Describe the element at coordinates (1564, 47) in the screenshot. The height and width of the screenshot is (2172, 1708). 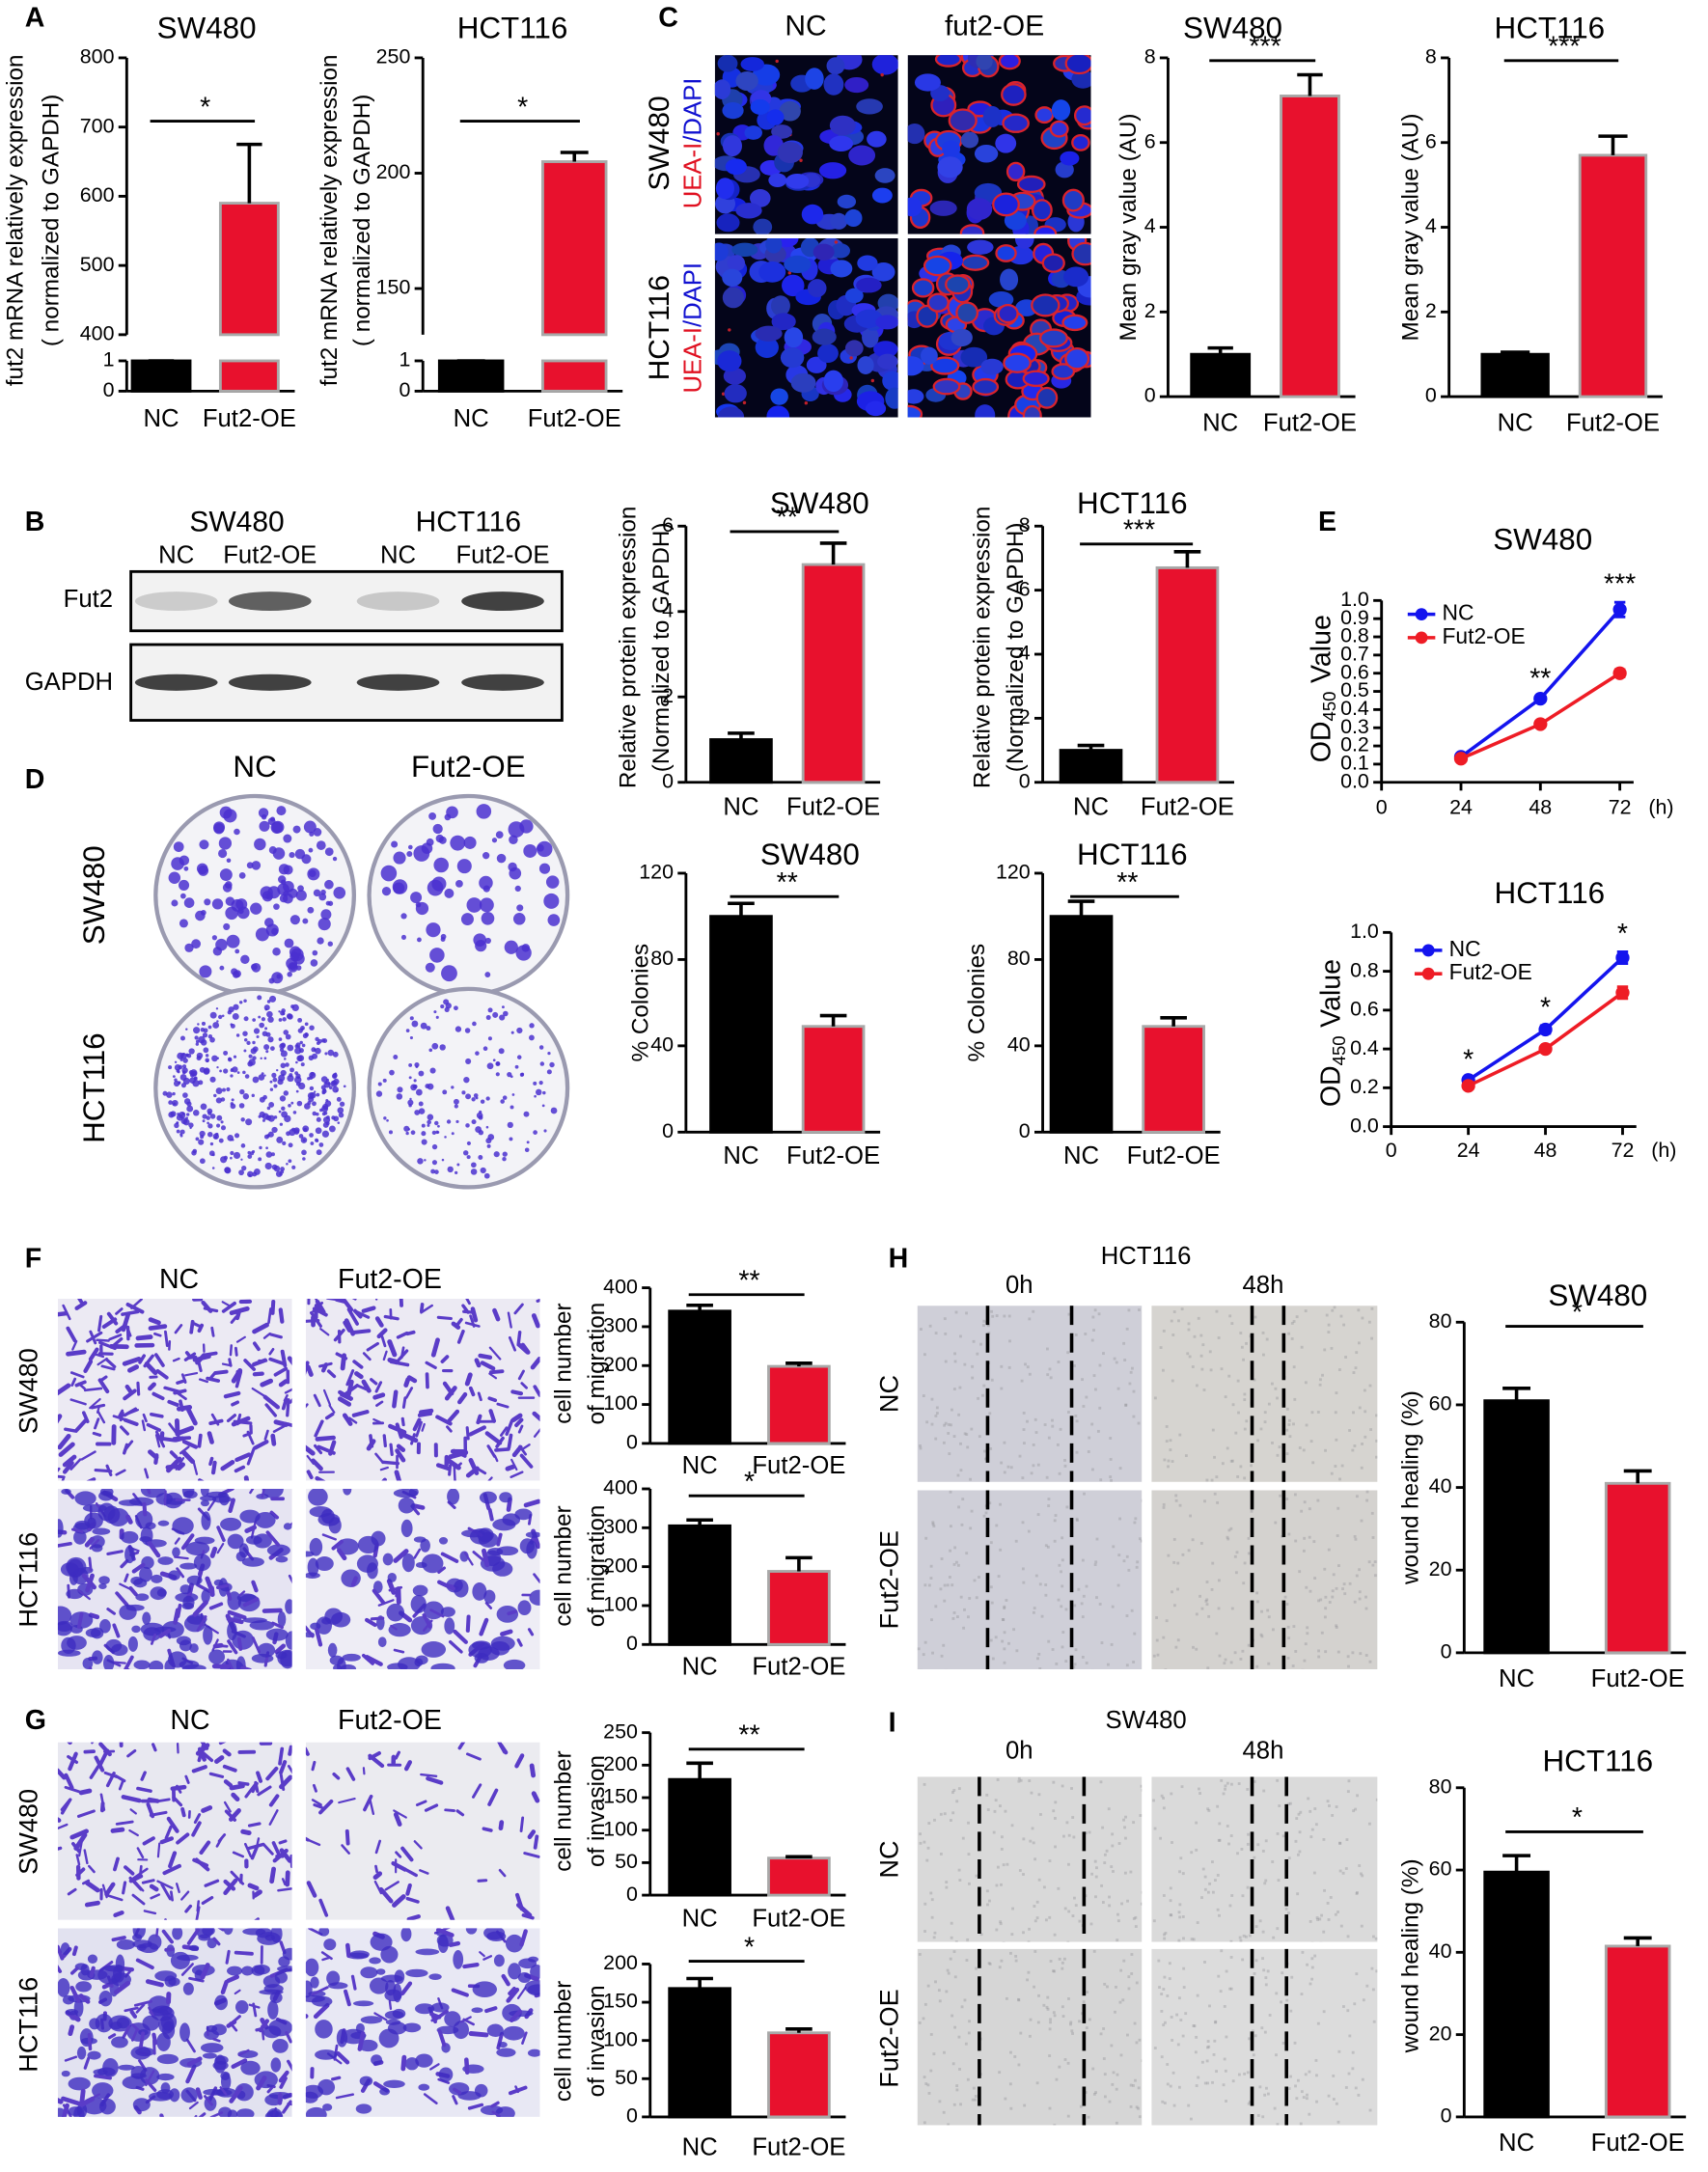
I see `significance-label: ***` at that location.